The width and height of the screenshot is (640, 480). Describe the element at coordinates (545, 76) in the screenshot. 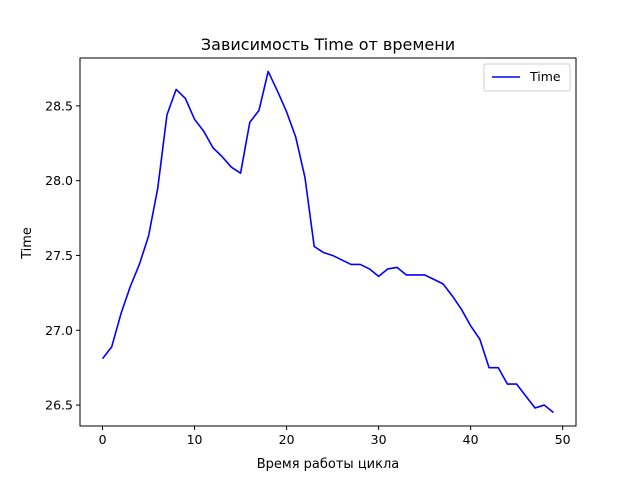

I see `legend-label: Time` at that location.